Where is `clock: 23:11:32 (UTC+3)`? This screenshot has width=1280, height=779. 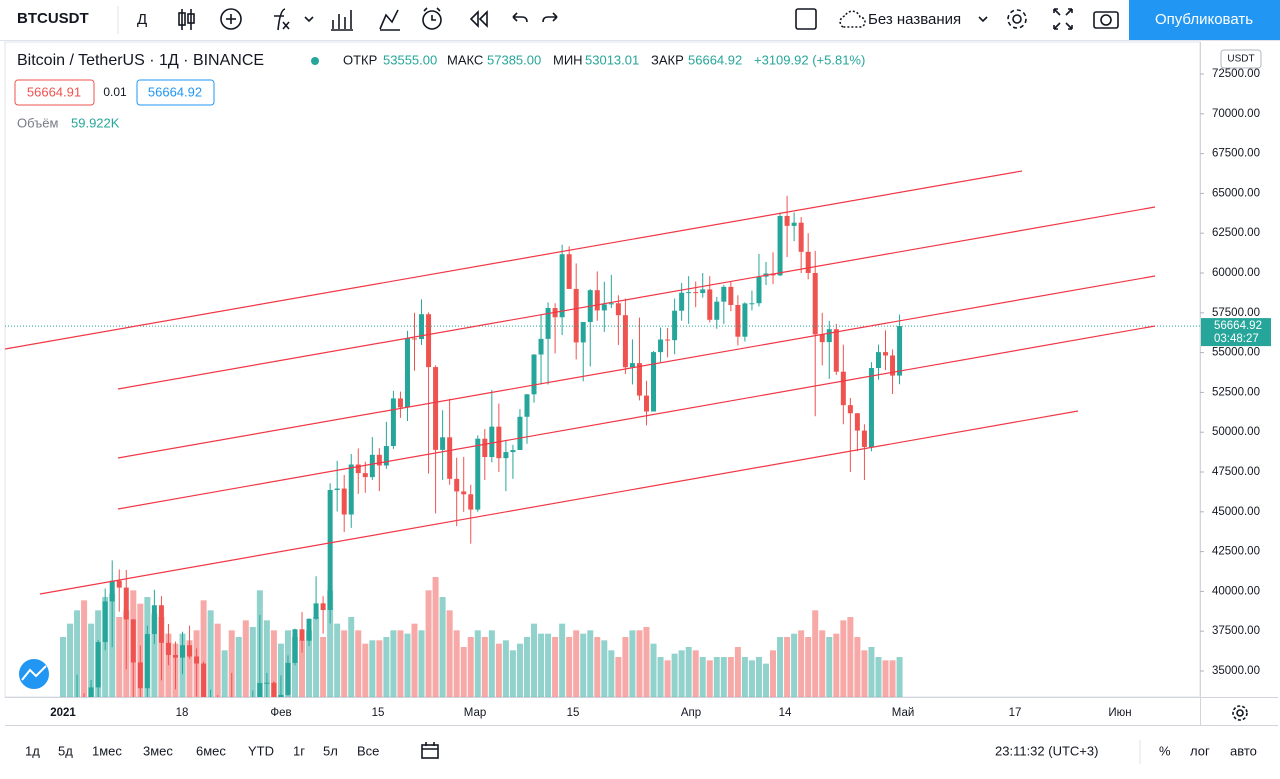 clock: 23:11:32 (UTC+3) is located at coordinates (1046, 750).